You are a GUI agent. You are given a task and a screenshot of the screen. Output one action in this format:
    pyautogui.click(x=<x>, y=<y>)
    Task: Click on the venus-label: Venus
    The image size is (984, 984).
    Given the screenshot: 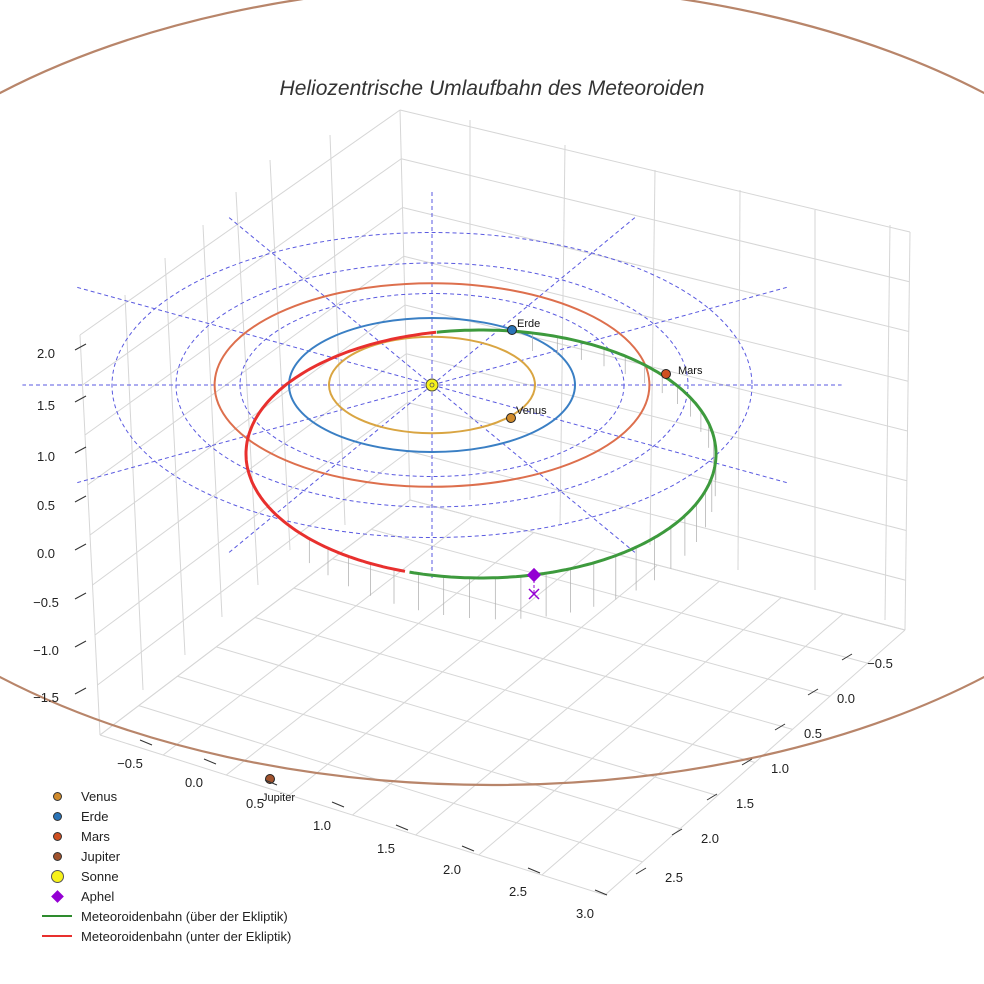 What is the action you would take?
    pyautogui.click(x=531, y=411)
    